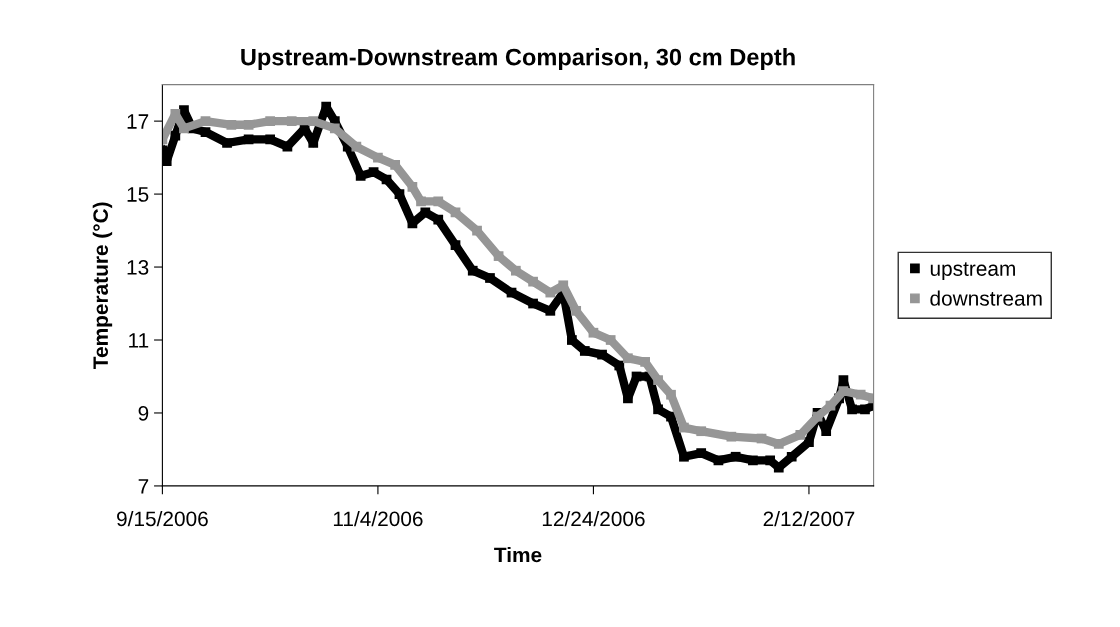  Describe the element at coordinates (102, 285) in the screenshot. I see `y-axis-title: Temperature (°C)` at that location.